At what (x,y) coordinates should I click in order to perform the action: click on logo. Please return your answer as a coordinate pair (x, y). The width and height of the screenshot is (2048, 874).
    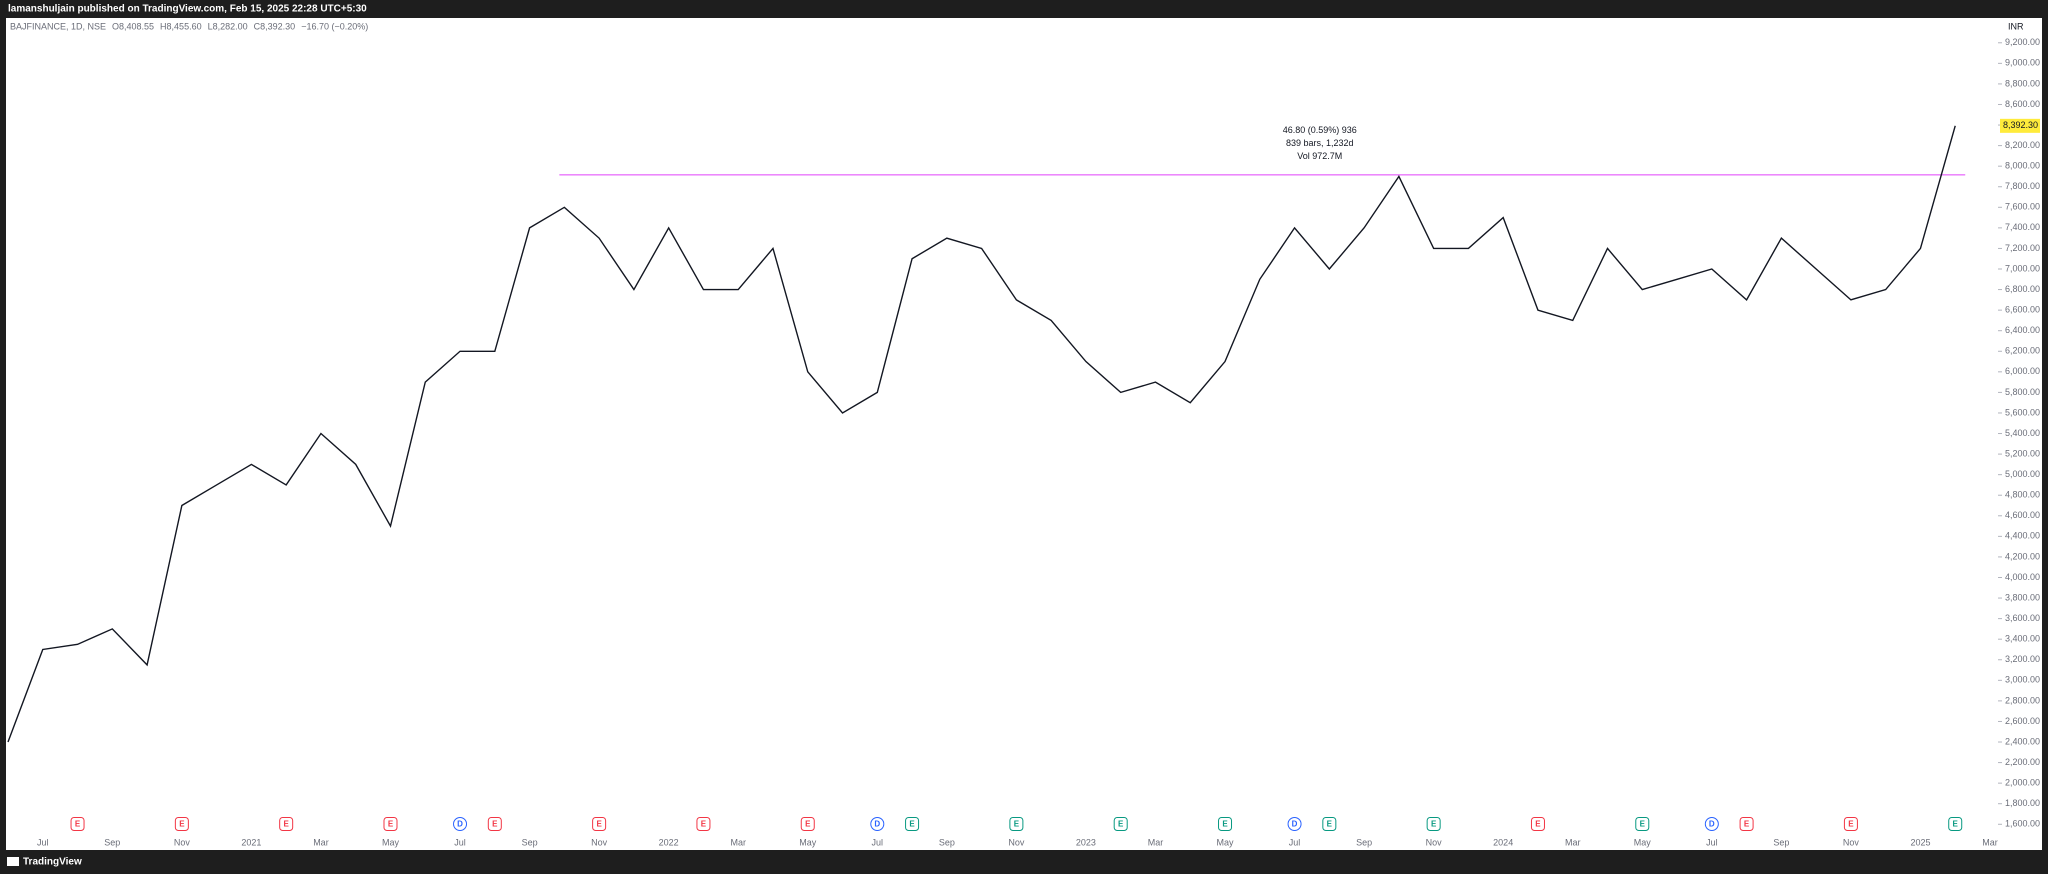
    Looking at the image, I should click on (13, 861).